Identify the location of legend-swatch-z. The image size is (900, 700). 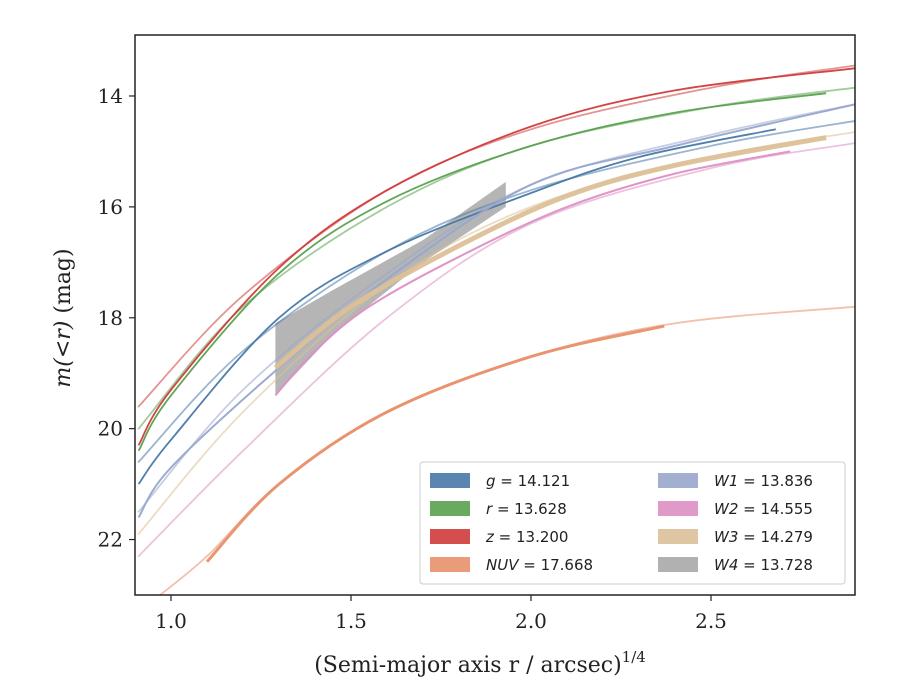
(450, 536).